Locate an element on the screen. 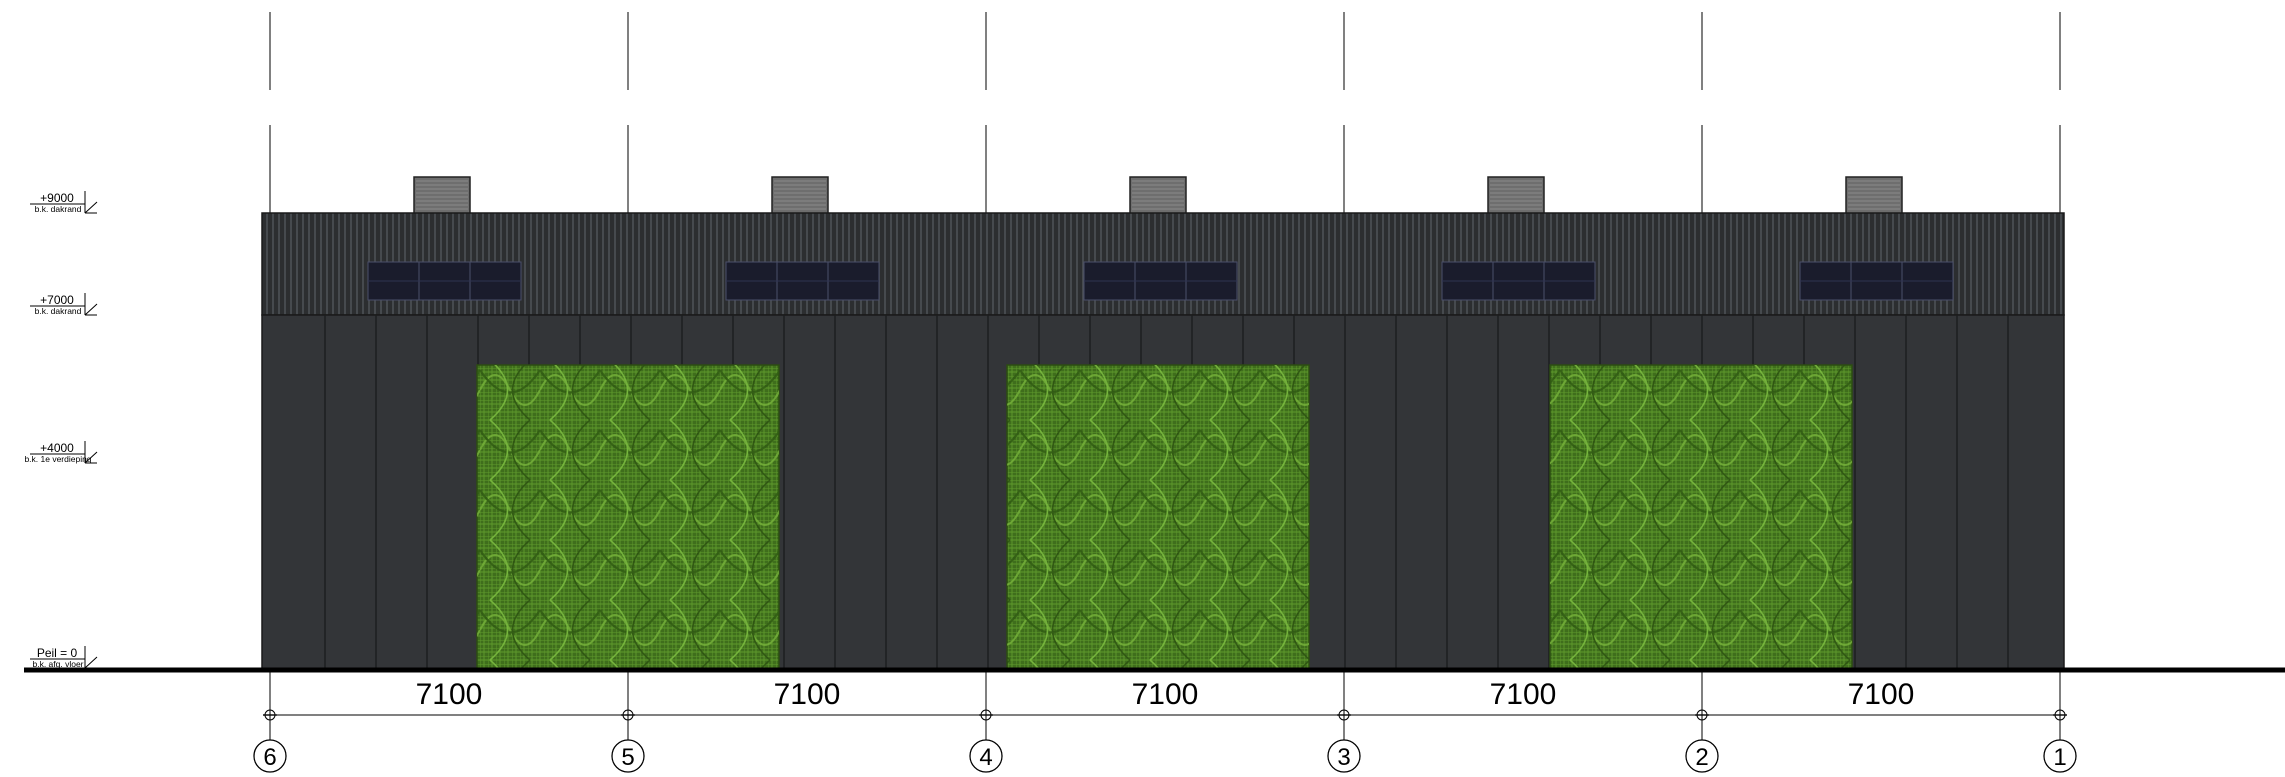  axis-label: 4 is located at coordinates (985, 757).